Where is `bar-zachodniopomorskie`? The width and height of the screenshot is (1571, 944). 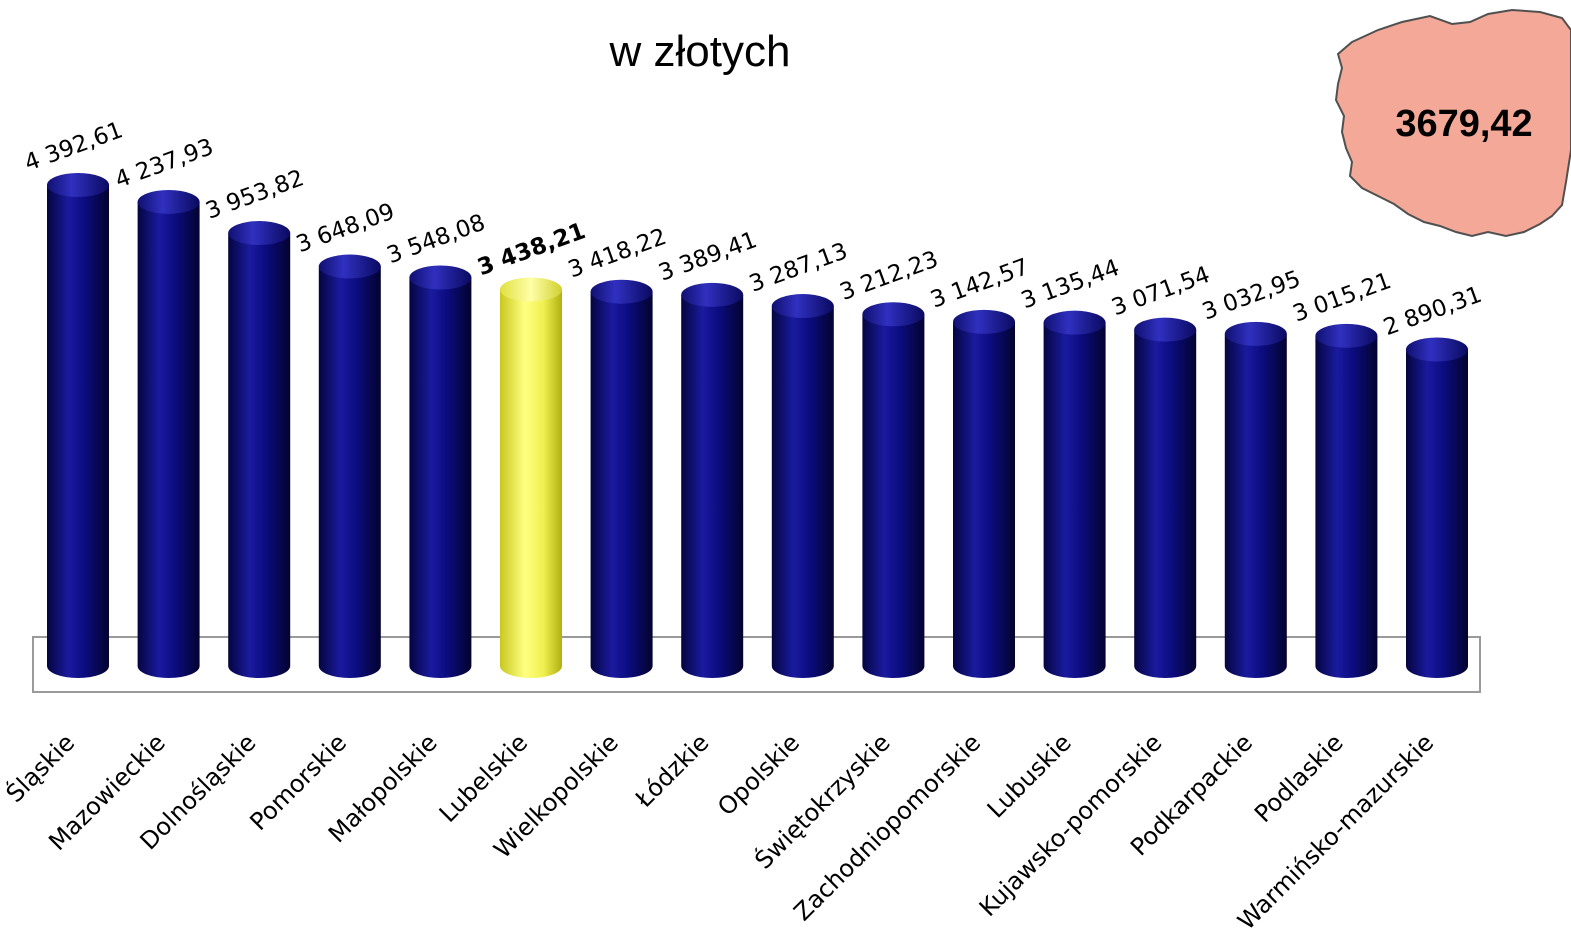
bar-zachodniopomorskie is located at coordinates (984, 493).